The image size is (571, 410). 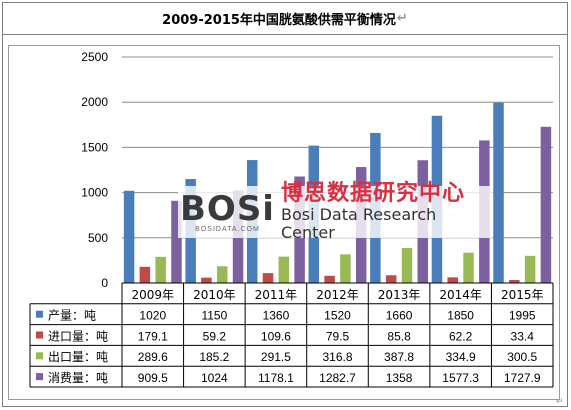 I want to click on data-label-1-2: 109.6, so click(x=276, y=336).